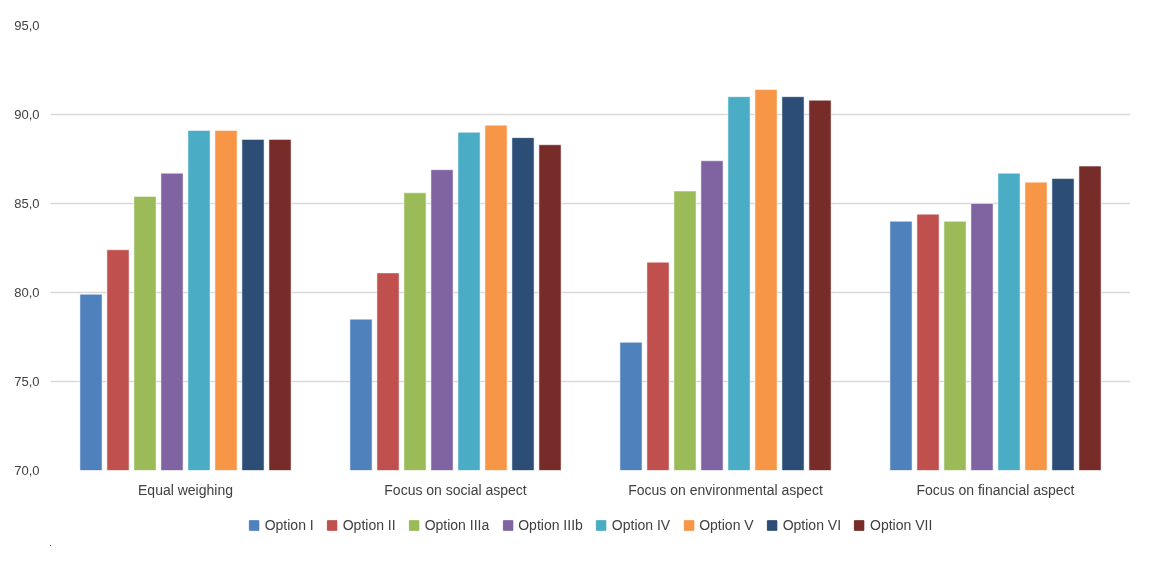  I want to click on y-tick-label: 80,0, so click(27, 292).